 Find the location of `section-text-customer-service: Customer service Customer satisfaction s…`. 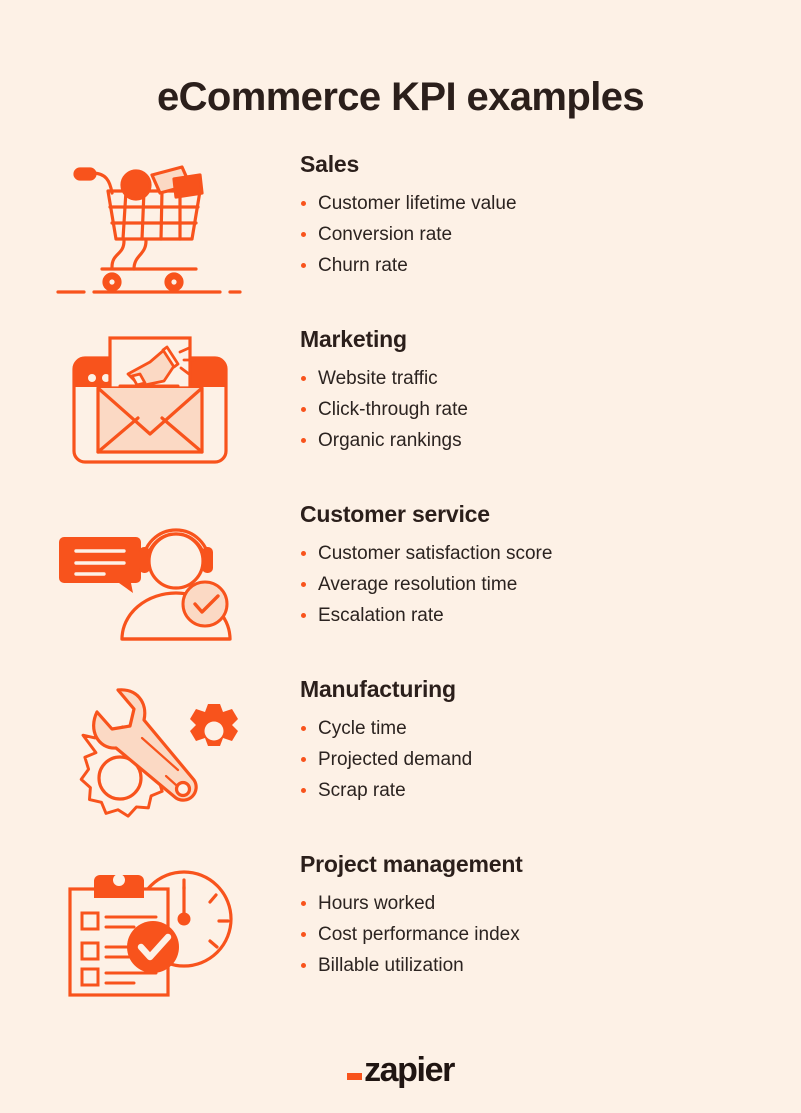

section-text-customer-service: Customer service Customer satisfaction s… is located at coordinates (426, 564).